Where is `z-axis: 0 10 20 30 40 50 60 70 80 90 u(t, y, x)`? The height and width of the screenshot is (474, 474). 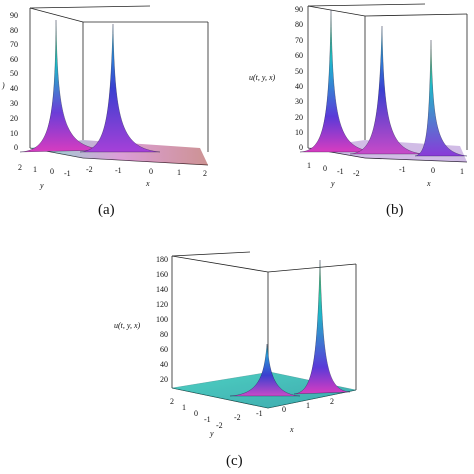
z-axis: 0 10 20 30 40 50 60 70 80 90 u(t, y, x) is located at coordinates (276, 78).